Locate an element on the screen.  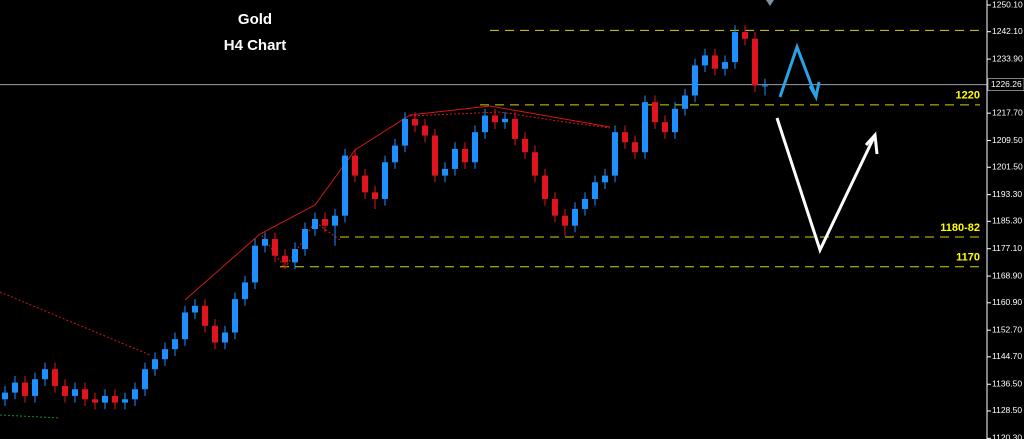
level-label: 1170 is located at coordinates (968, 258).